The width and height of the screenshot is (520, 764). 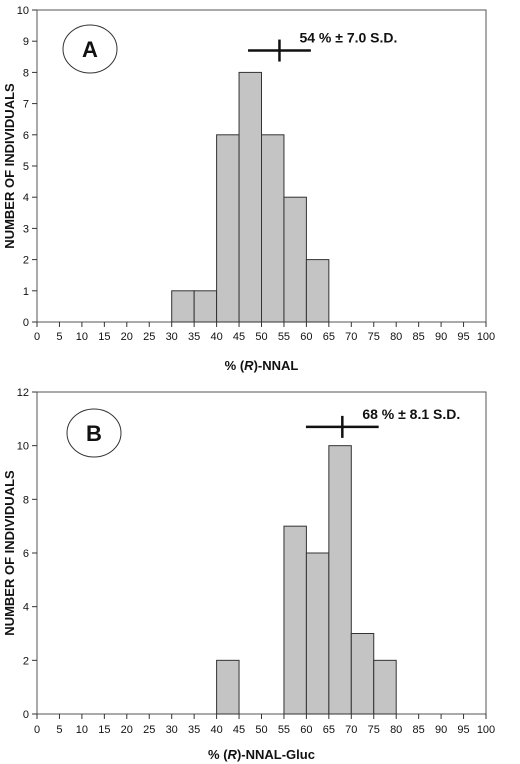 What do you see at coordinates (411, 414) in the screenshot?
I see `mean-sd-annotation: 68 % ± 8.1 S.D.` at bounding box center [411, 414].